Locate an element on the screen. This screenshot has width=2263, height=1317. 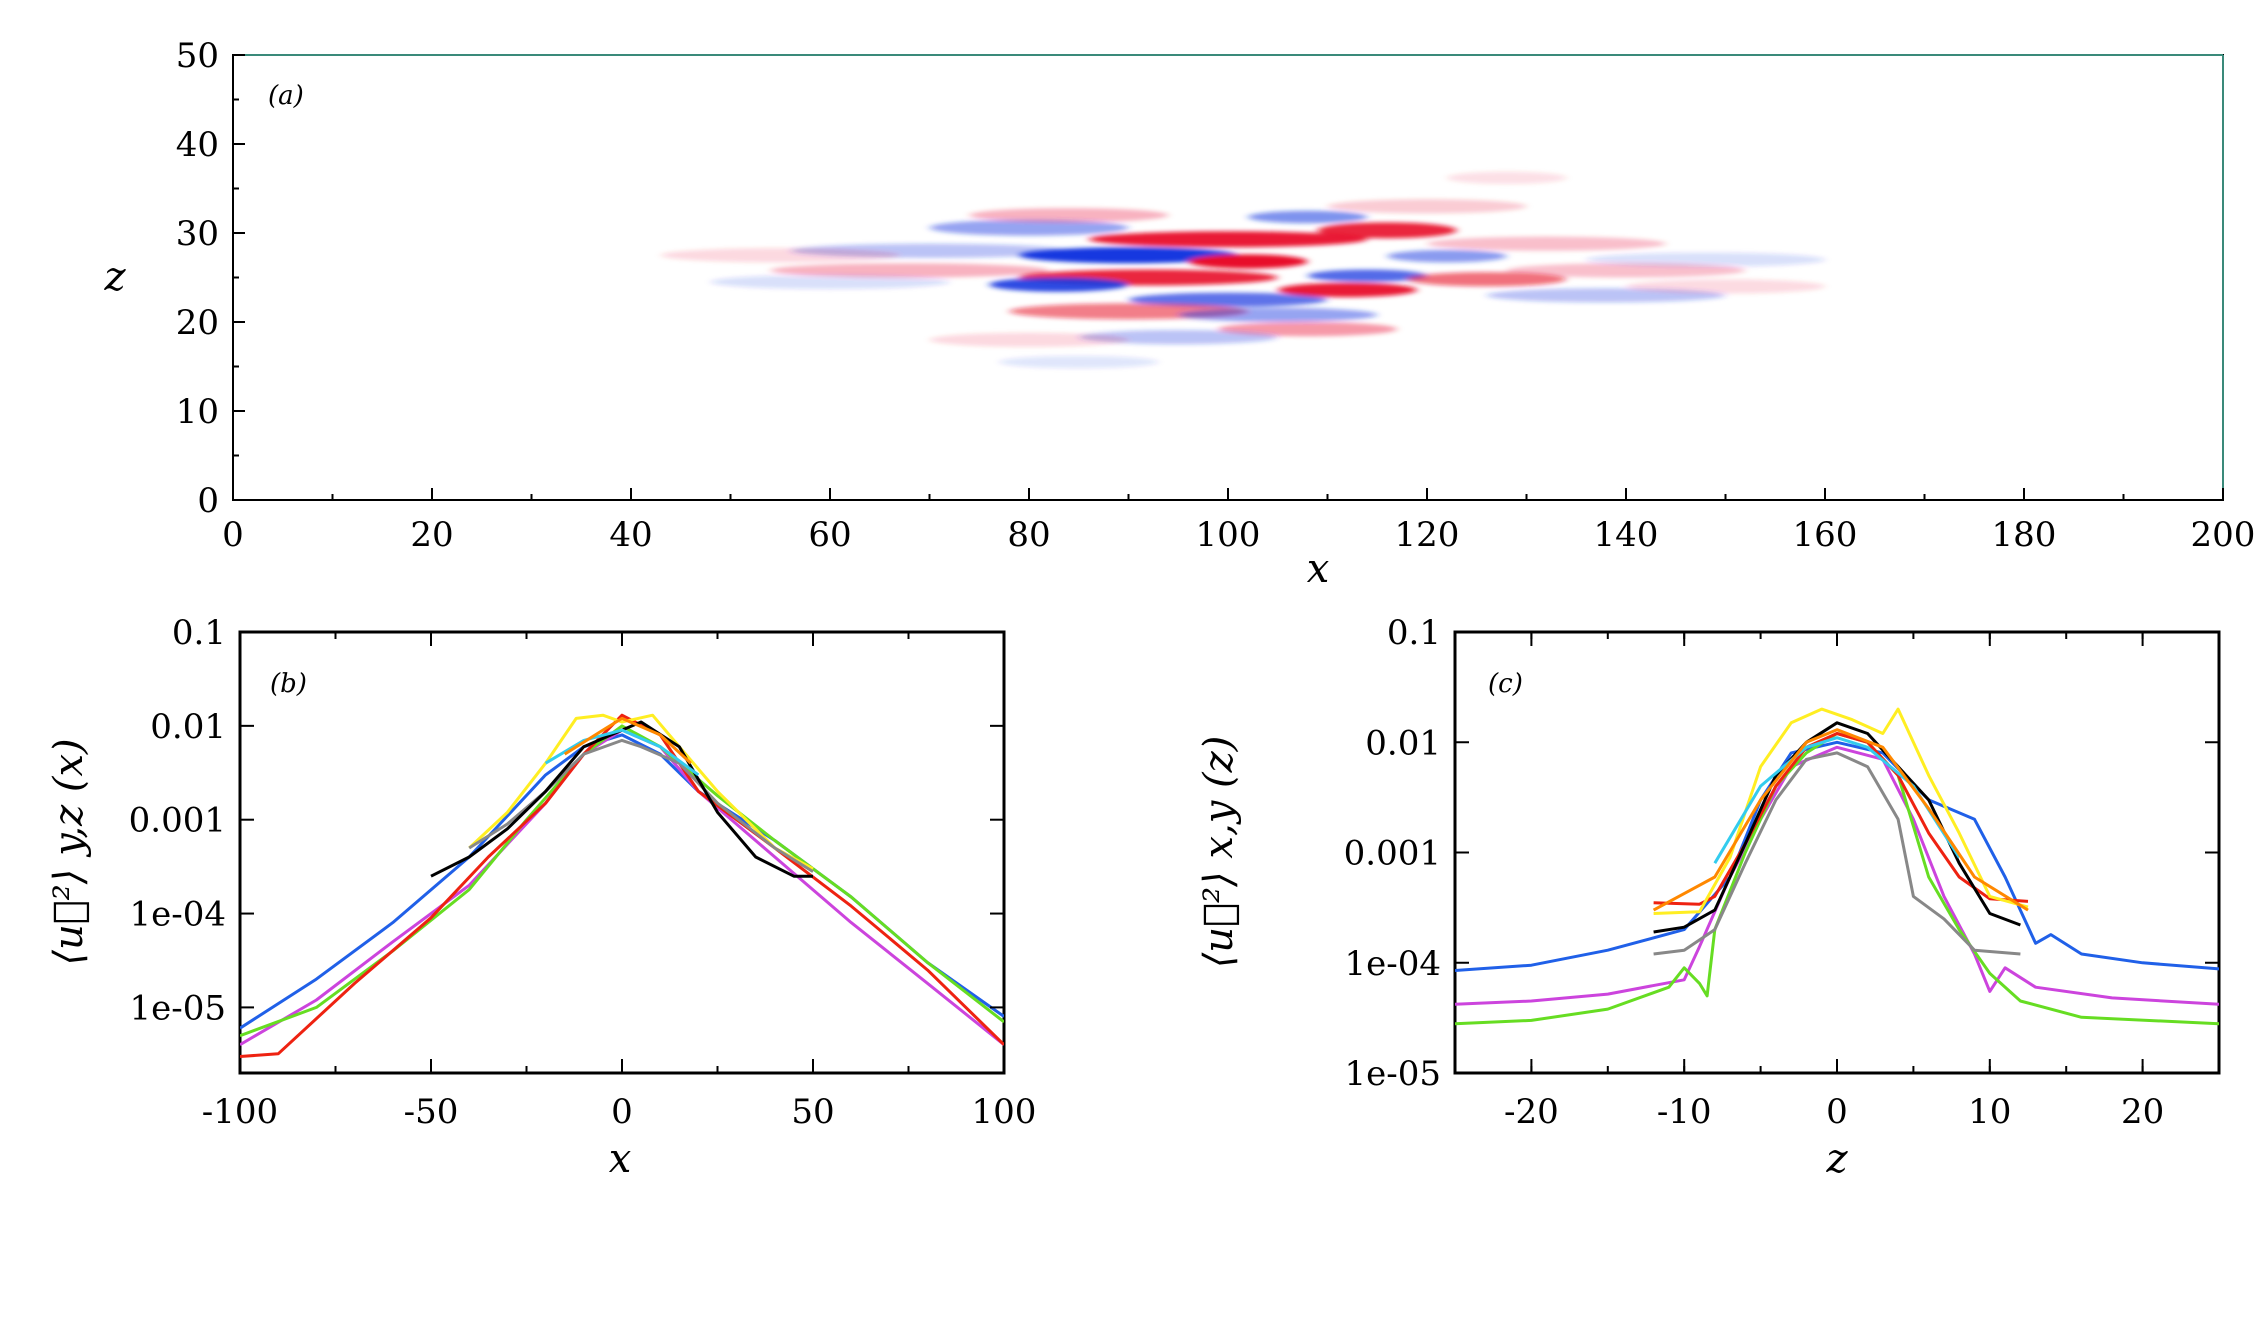
x-tick-label-a: 60 is located at coordinates (829, 535).